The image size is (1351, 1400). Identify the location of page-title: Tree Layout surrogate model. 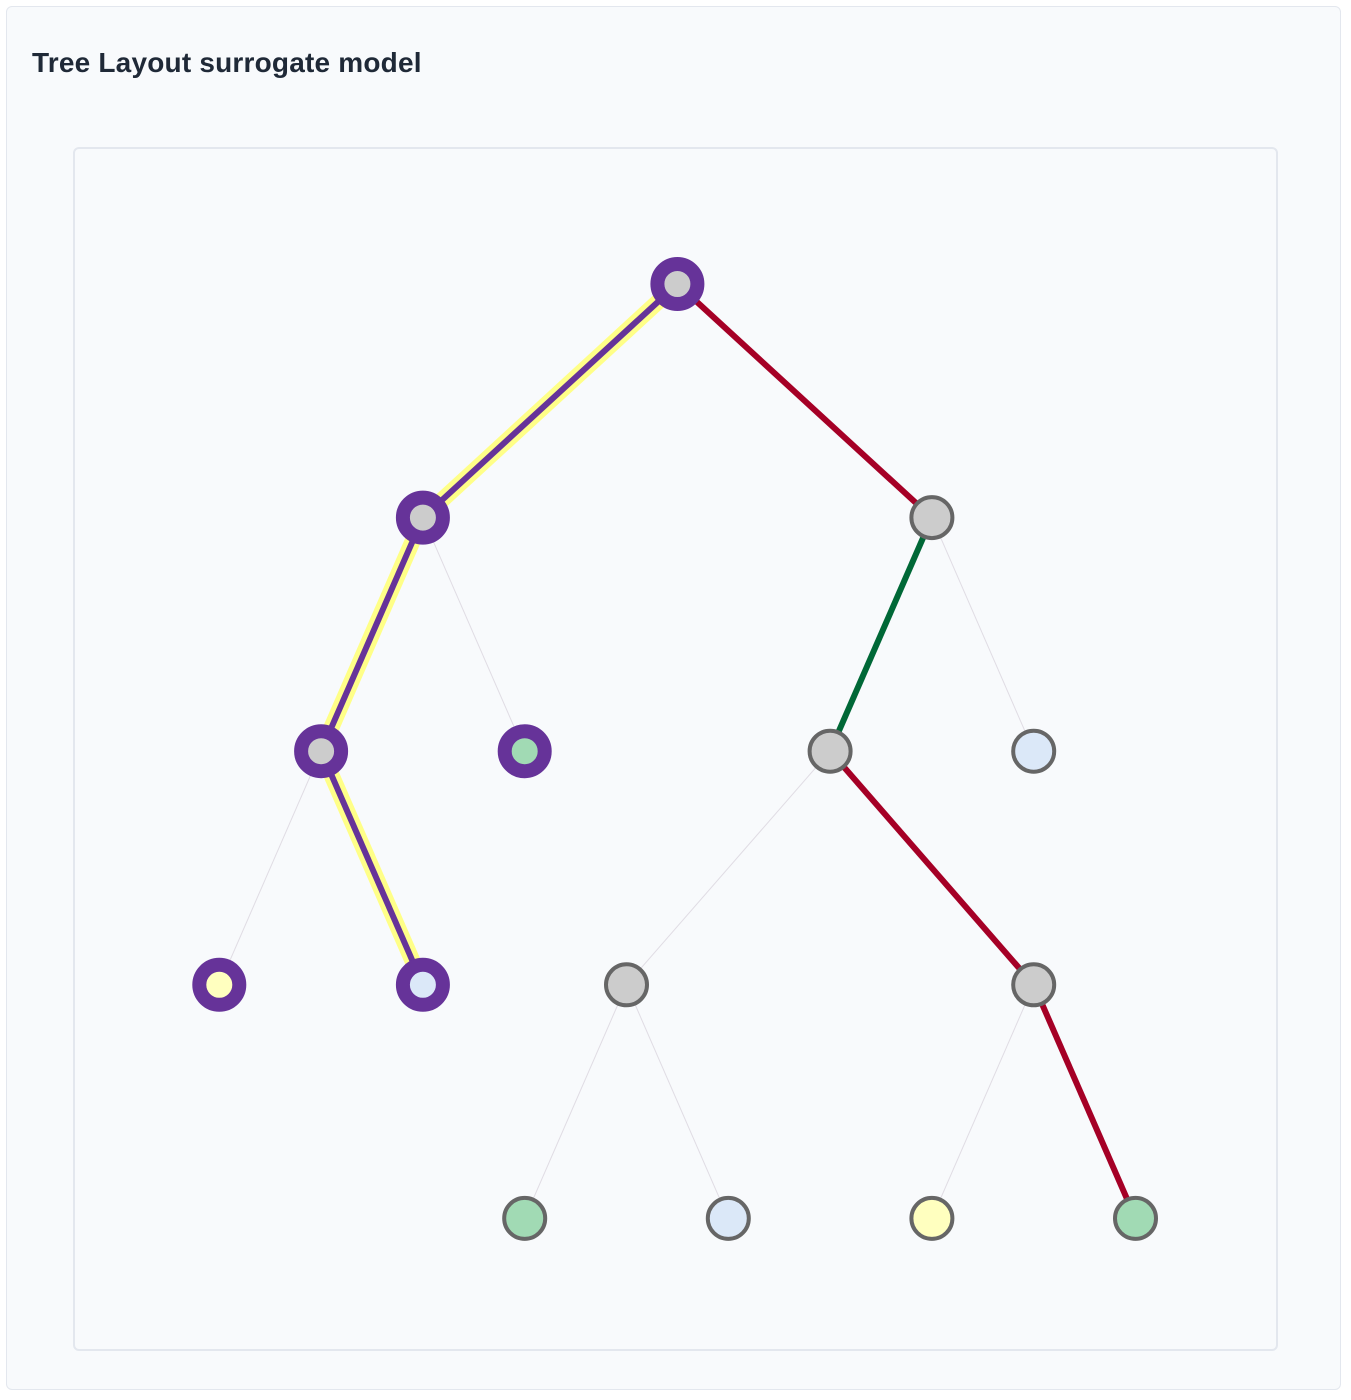
(227, 62).